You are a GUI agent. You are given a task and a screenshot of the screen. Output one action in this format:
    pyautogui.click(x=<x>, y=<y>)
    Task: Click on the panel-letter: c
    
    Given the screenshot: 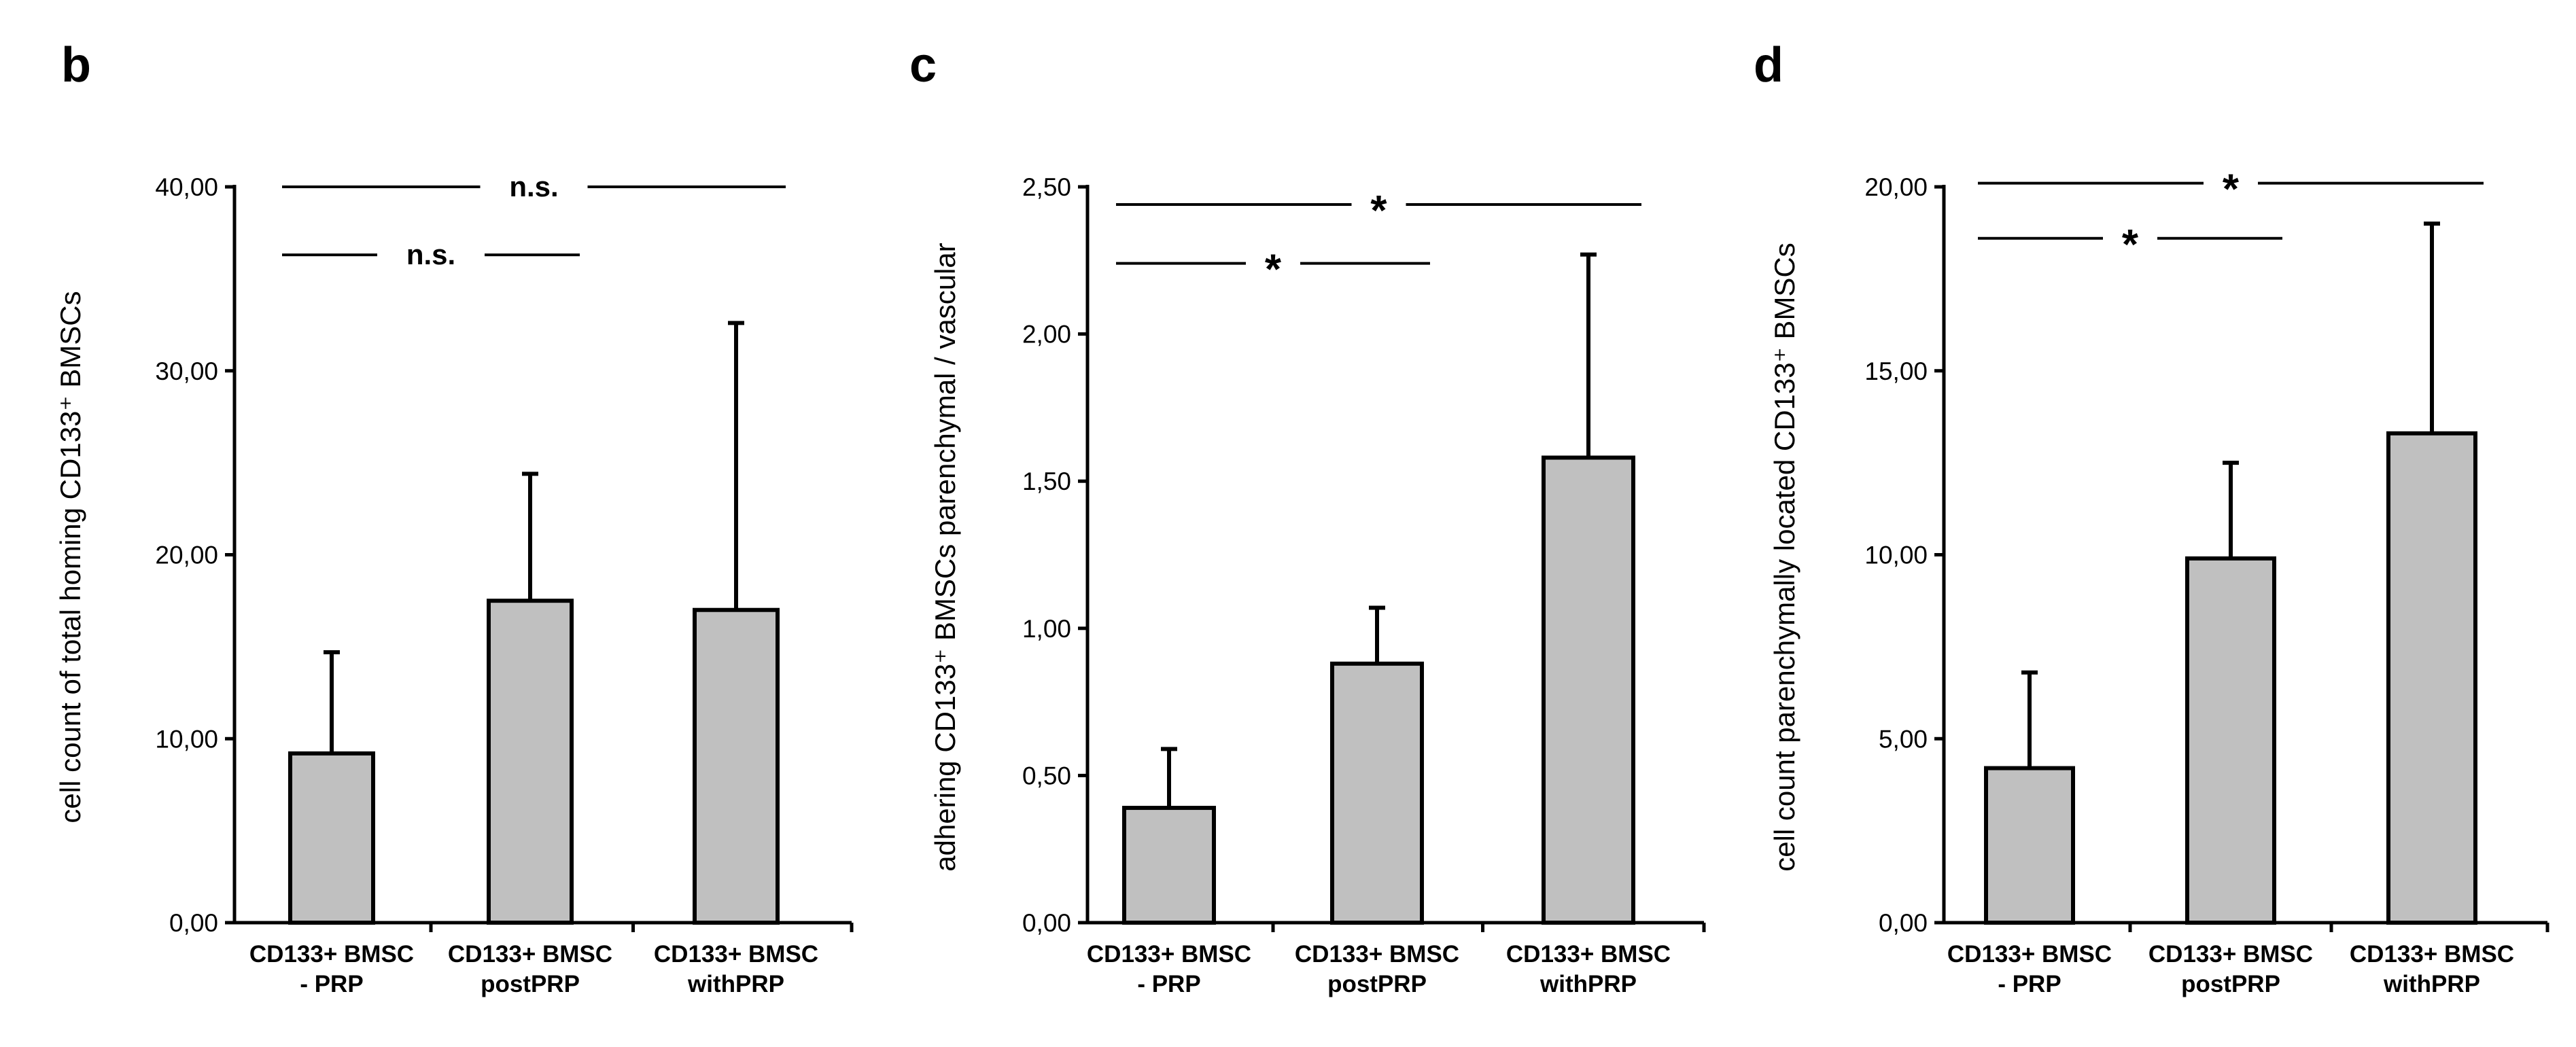 What is the action you would take?
    pyautogui.click(x=923, y=65)
    